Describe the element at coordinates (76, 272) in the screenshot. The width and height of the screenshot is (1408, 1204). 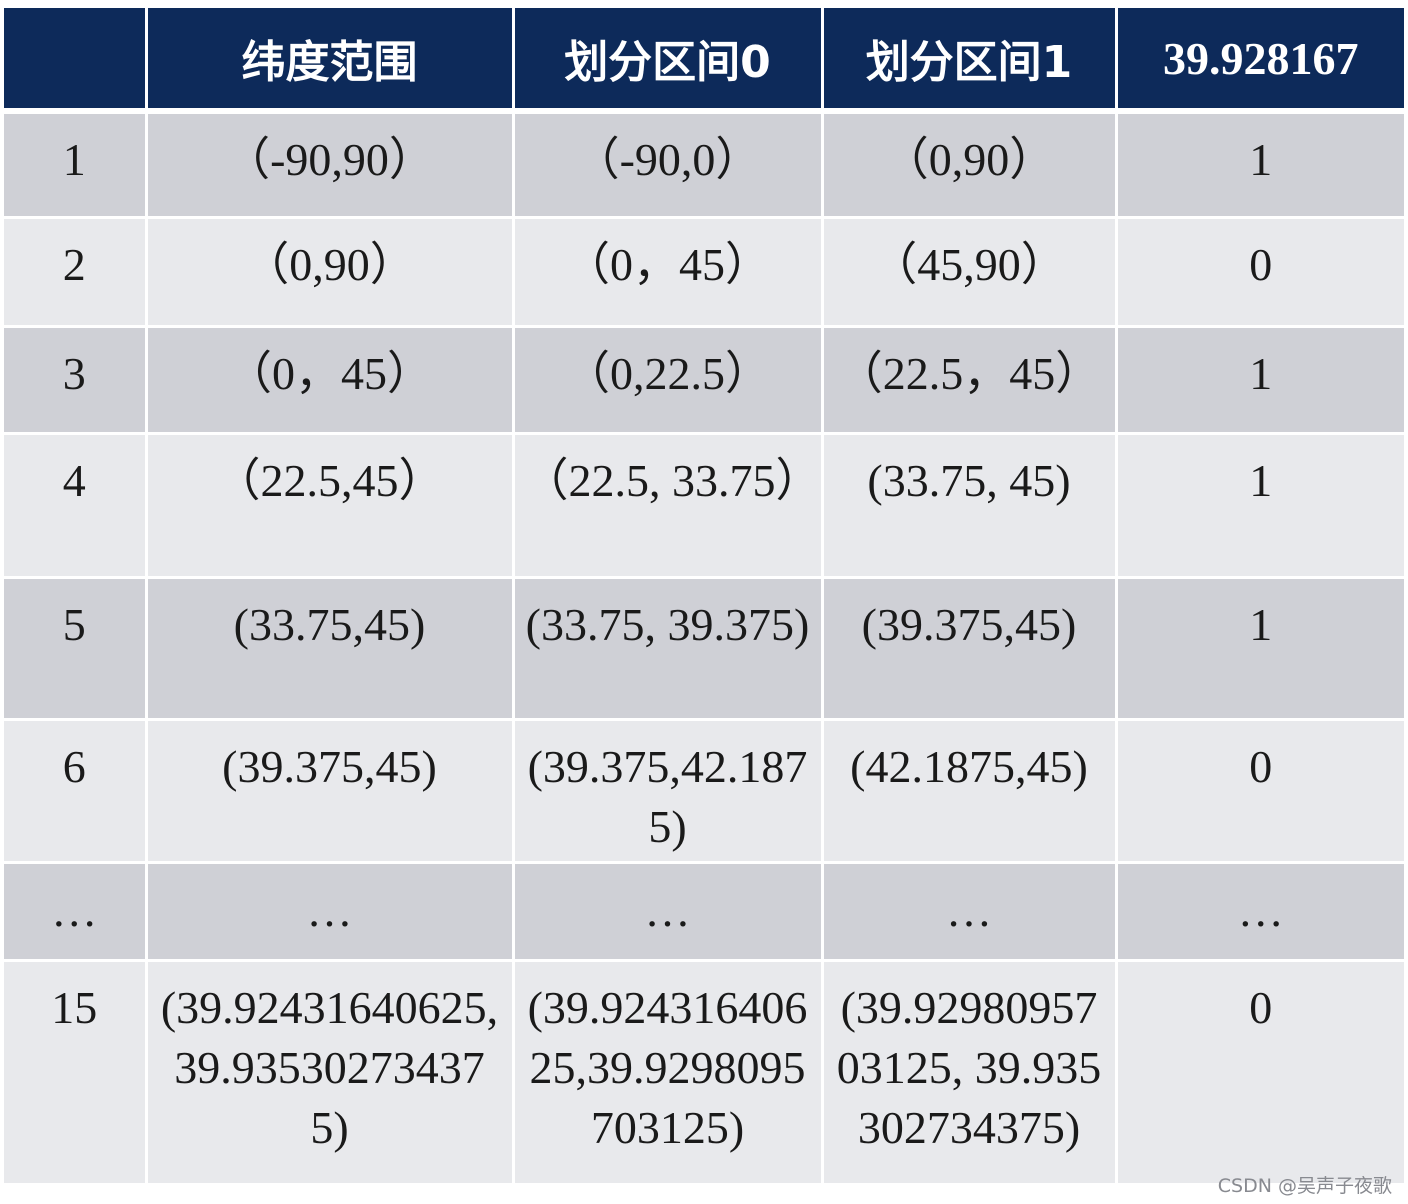
I see `row-index-cell: 2` at that location.